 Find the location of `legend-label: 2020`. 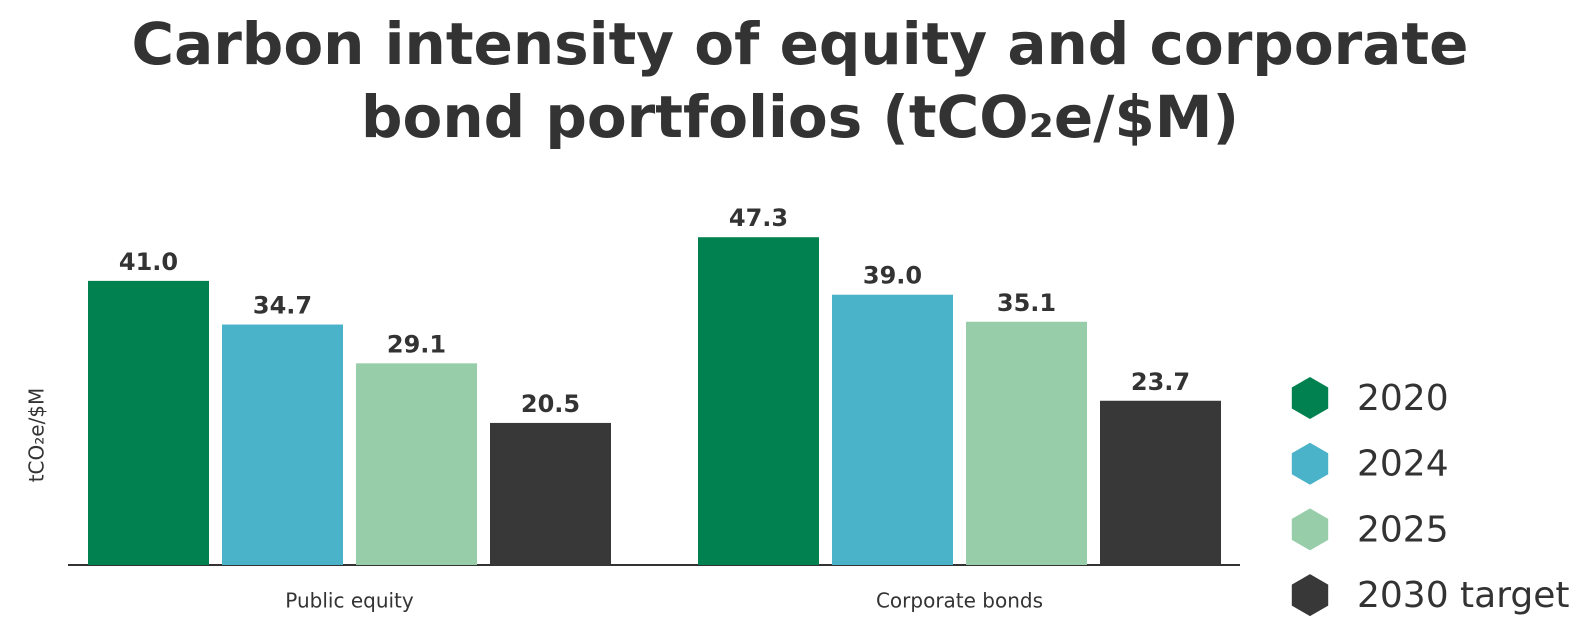

legend-label: 2020 is located at coordinates (1403, 398).